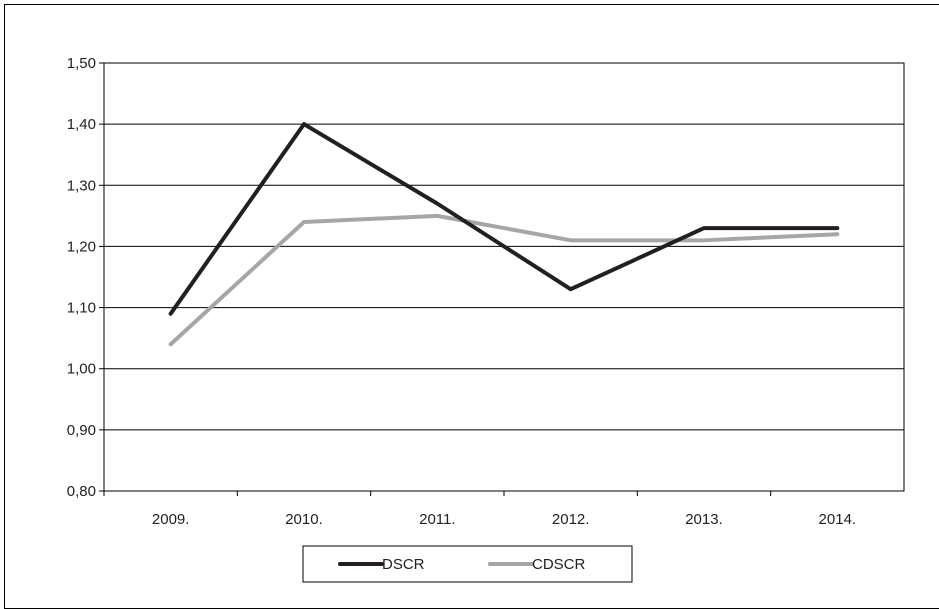 The width and height of the screenshot is (939, 609). Describe the element at coordinates (81, 308) in the screenshot. I see `y-tick-label: 1,10` at that location.